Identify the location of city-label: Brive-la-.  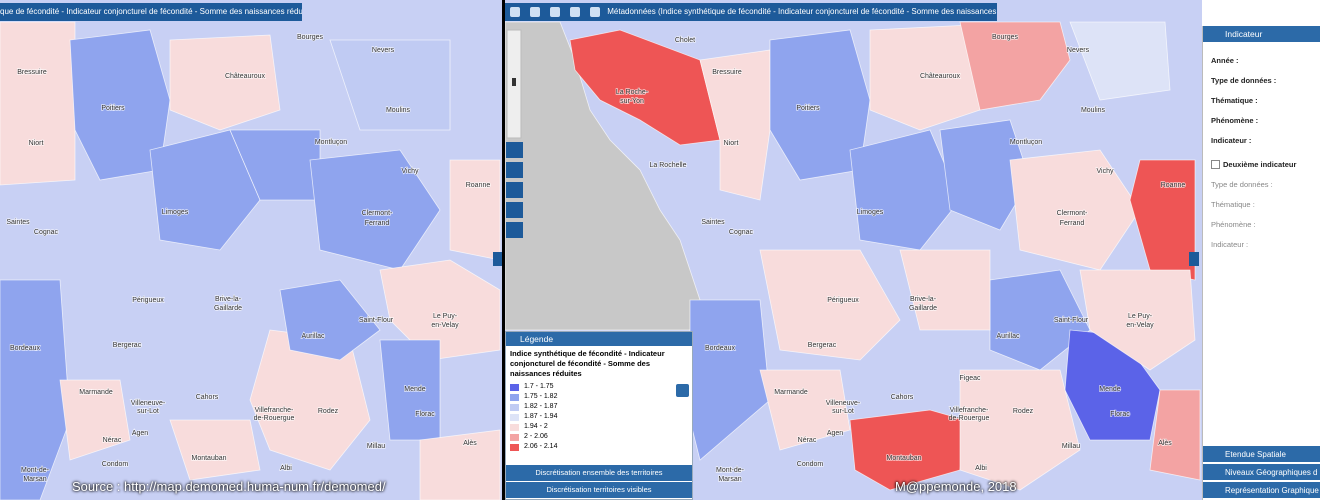
(923, 299).